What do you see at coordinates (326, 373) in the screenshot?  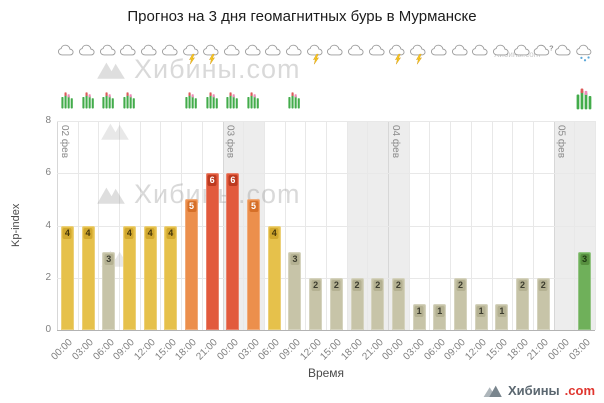 I see `x-axis-title: Время` at bounding box center [326, 373].